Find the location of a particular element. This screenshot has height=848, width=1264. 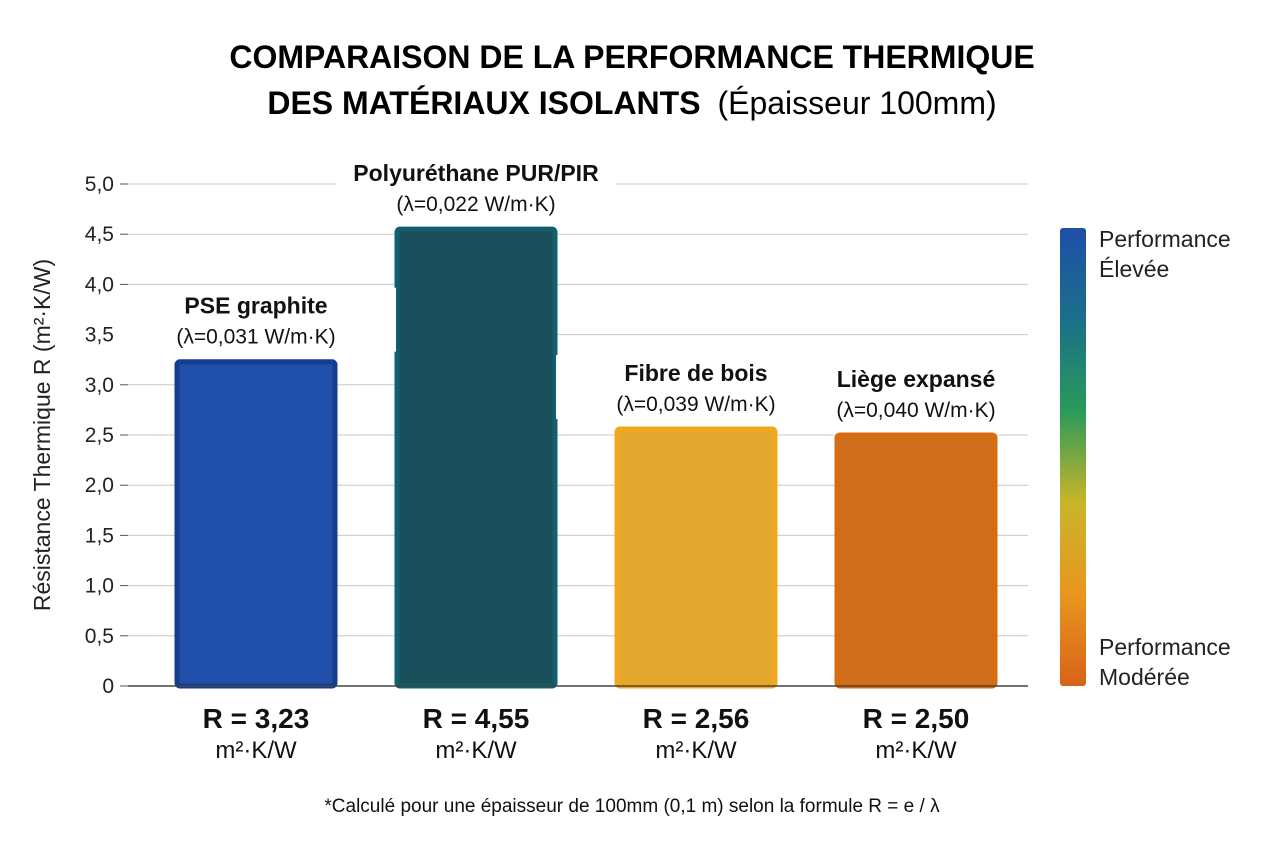

color-legend: Performance Élevée Performance Modérée is located at coordinates (1145, 458).